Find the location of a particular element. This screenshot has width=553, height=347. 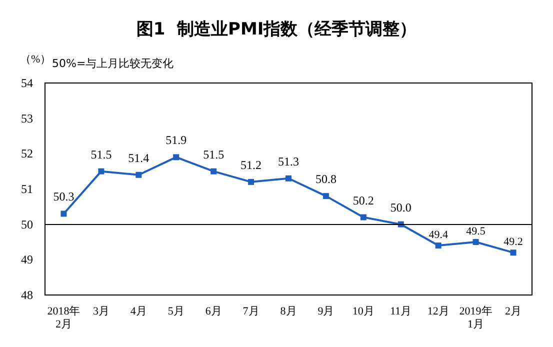

x-tick-label: 2019年 1月 is located at coordinates (475, 318).